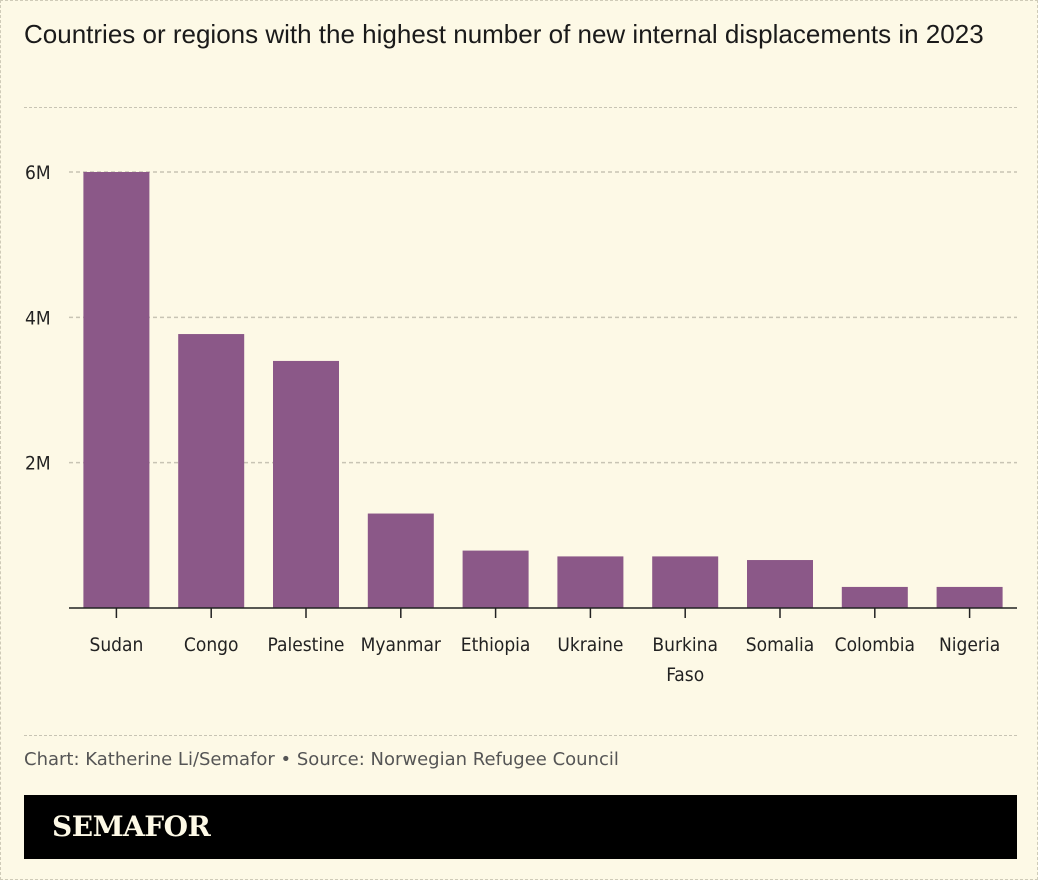 The height and width of the screenshot is (880, 1038). I want to click on y-tick-label: 6M, so click(38, 173).